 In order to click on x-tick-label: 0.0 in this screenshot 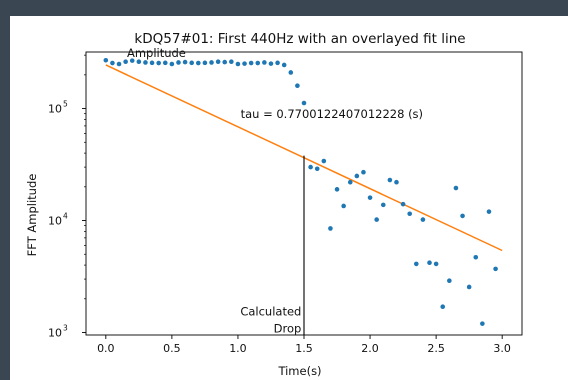, I will do `click(106, 348)`.